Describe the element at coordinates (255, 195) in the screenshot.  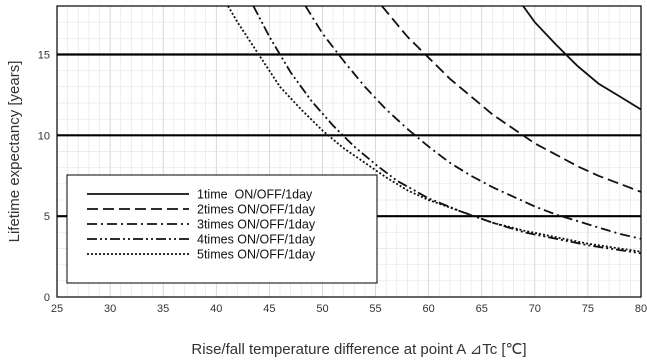
I see `legend-label: 1time ON/OFF/1day` at that location.